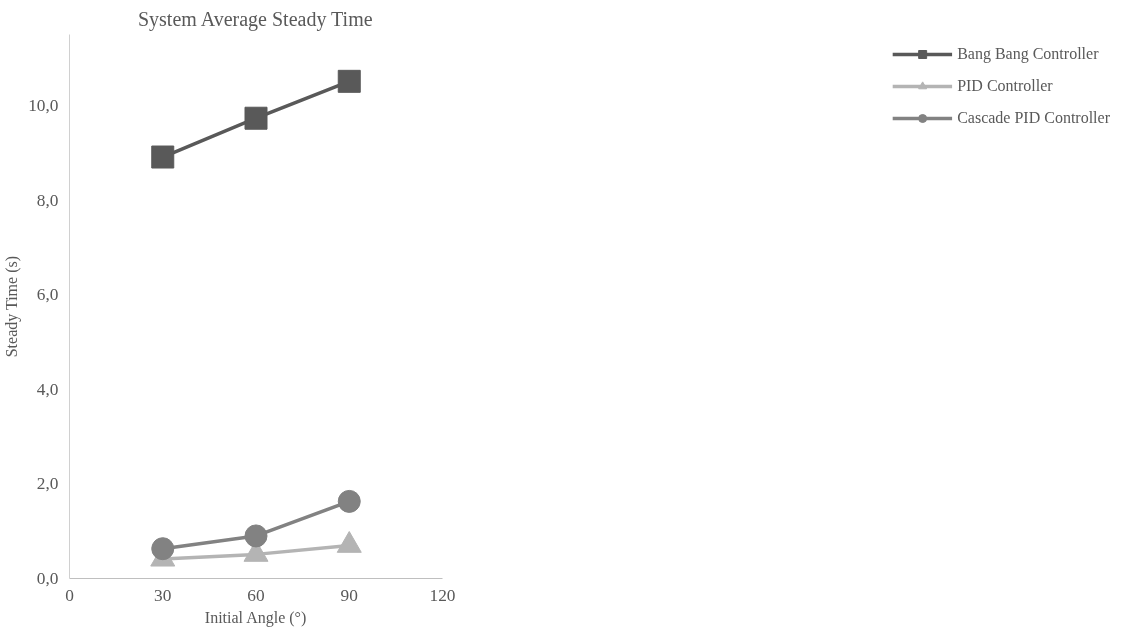 This screenshot has height=632, width=1127. I want to click on y-tick-label: 6,0, so click(47, 295).